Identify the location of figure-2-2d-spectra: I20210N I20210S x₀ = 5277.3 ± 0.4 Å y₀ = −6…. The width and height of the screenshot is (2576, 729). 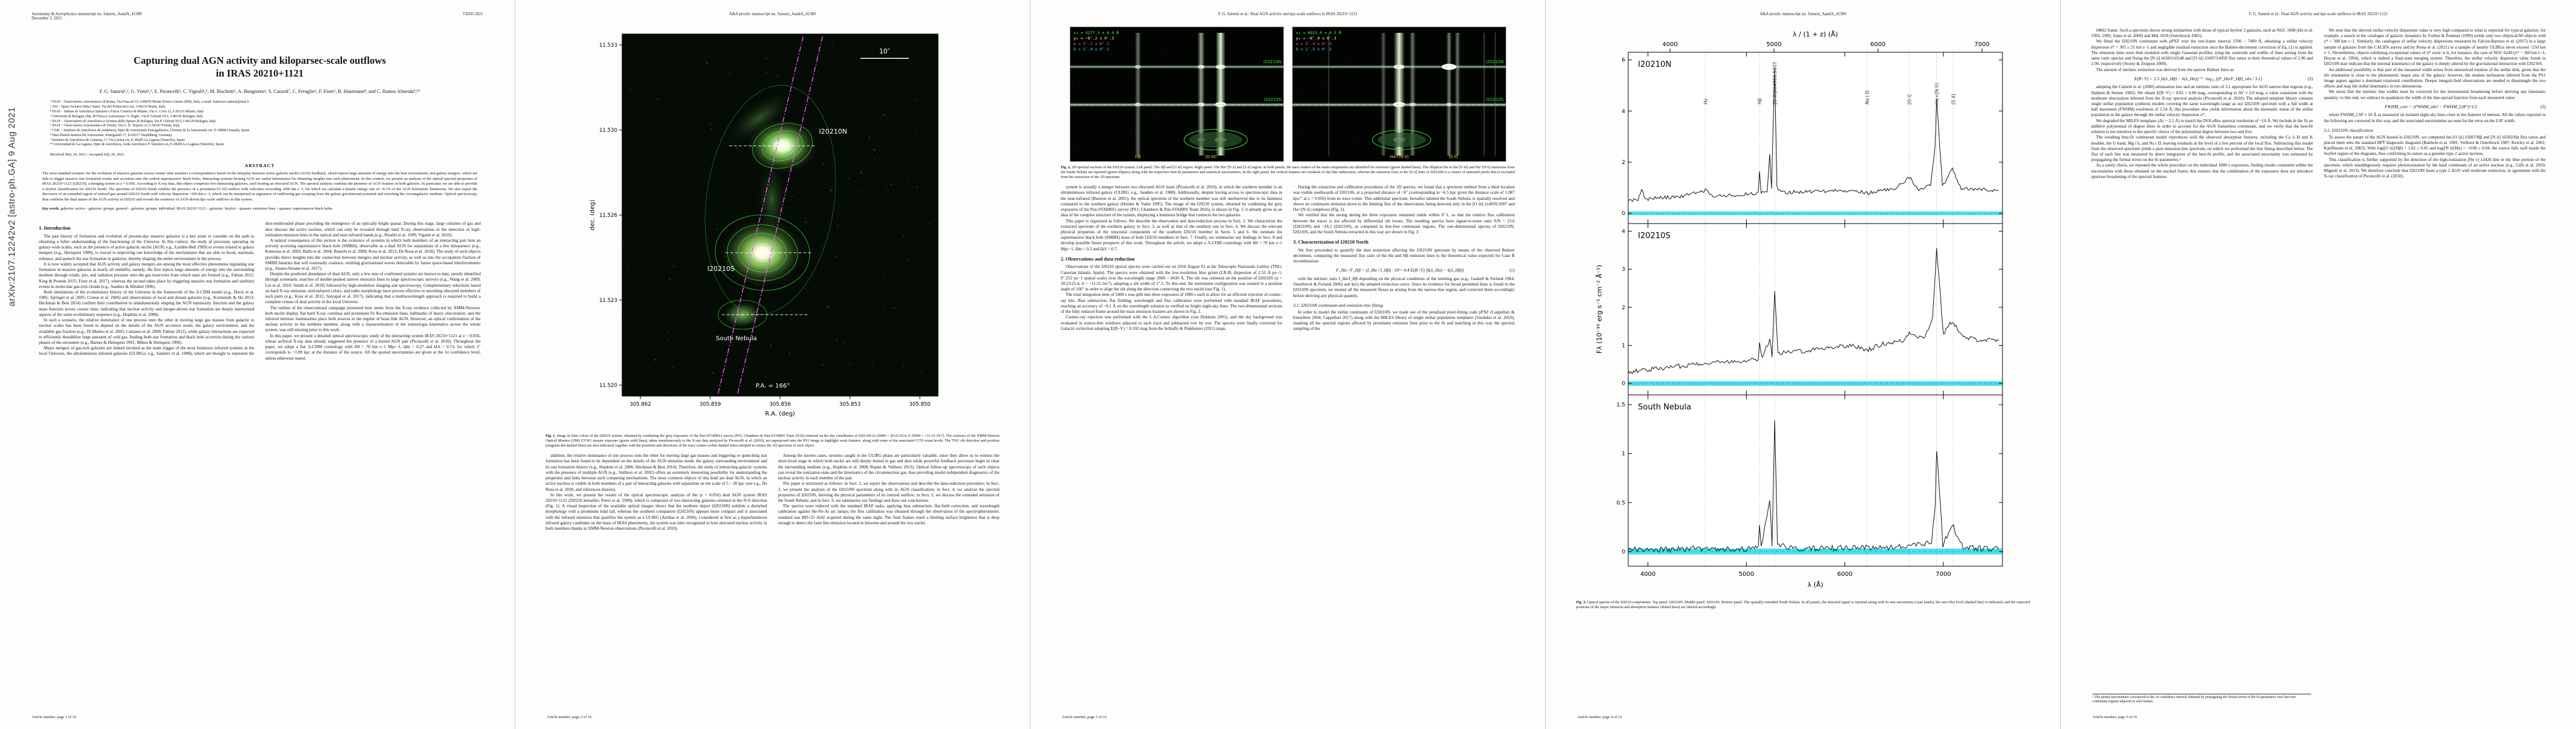
(1288, 95).